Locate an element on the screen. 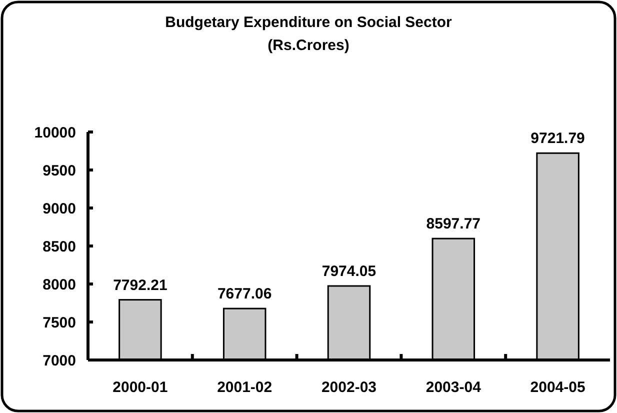 Image resolution: width=617 pixels, height=413 pixels. y-tick-label: 10000 is located at coordinates (55, 133).